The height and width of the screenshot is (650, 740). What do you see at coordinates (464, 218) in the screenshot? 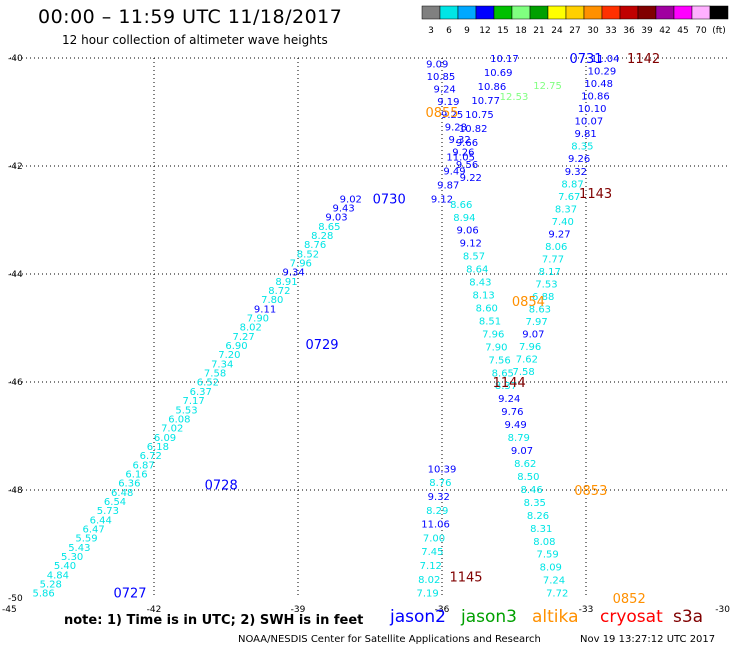
I see `data-label: 8.94` at bounding box center [464, 218].